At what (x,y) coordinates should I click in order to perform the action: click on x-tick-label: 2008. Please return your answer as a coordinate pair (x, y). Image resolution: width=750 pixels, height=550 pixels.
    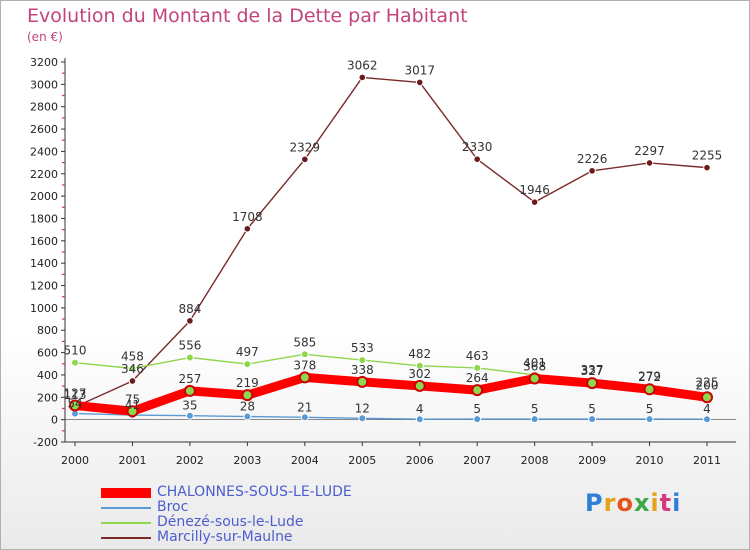
    Looking at the image, I should click on (535, 460).